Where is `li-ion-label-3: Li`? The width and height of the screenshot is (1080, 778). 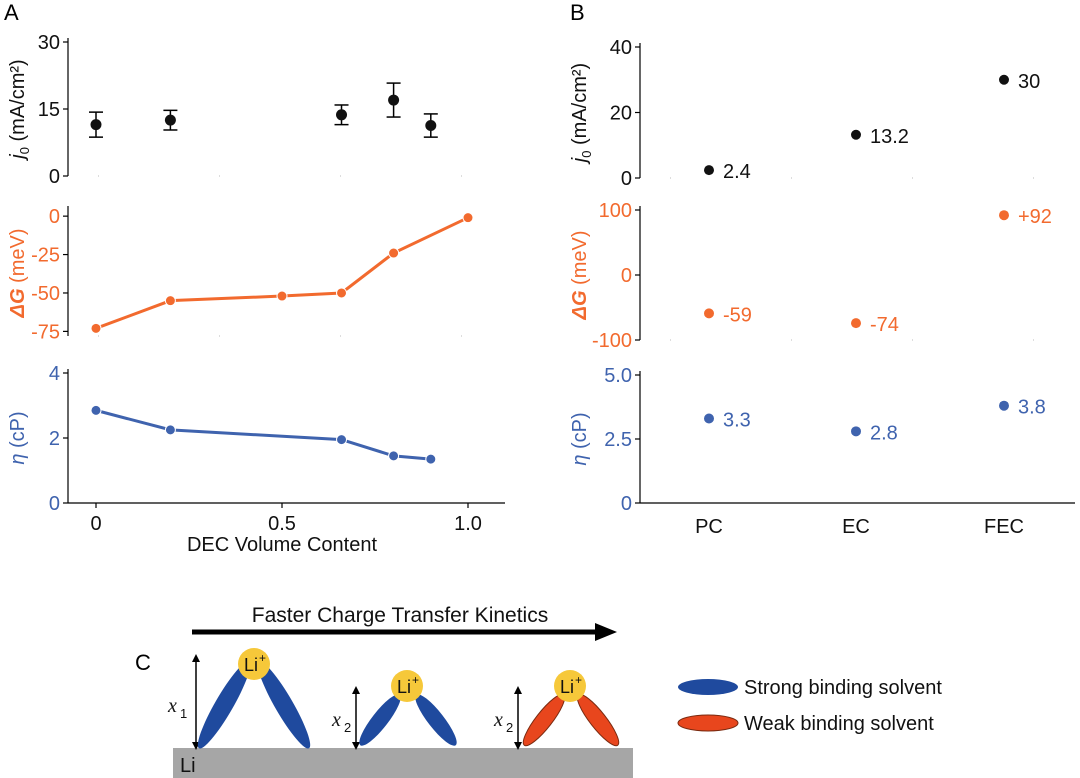 li-ion-label-3: Li is located at coordinates (567, 687).